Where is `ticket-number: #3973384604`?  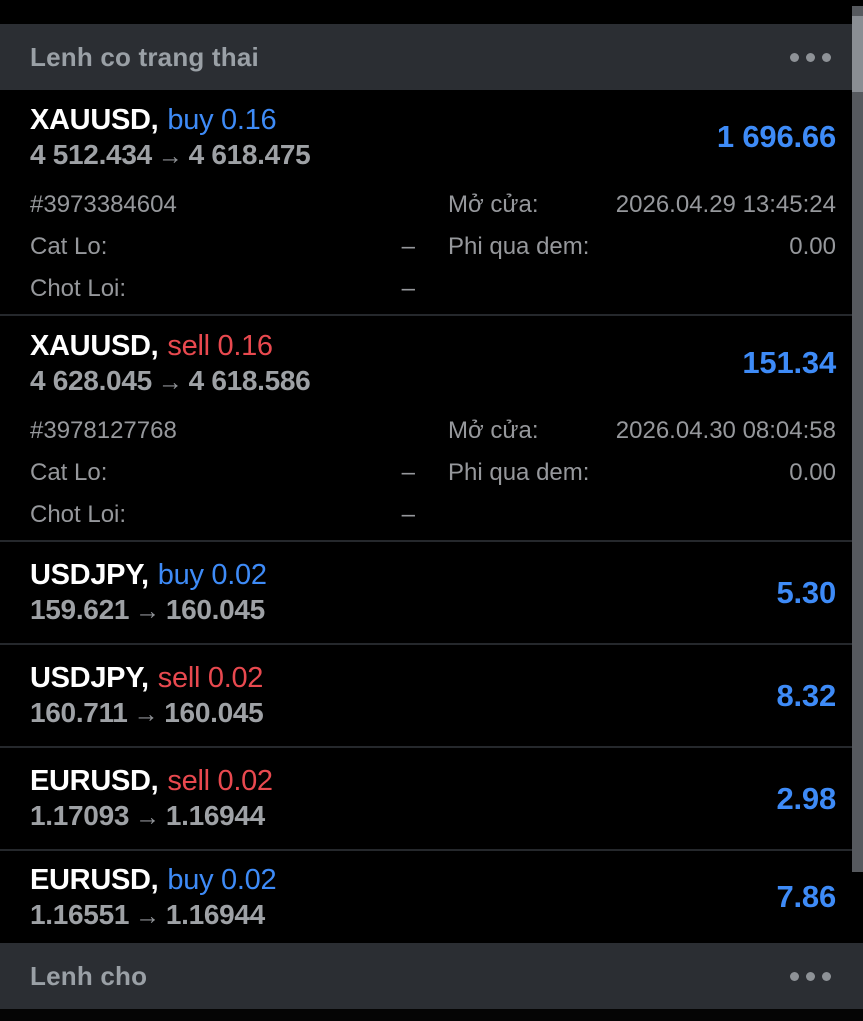
ticket-number: #3973384604 is located at coordinates (103, 204).